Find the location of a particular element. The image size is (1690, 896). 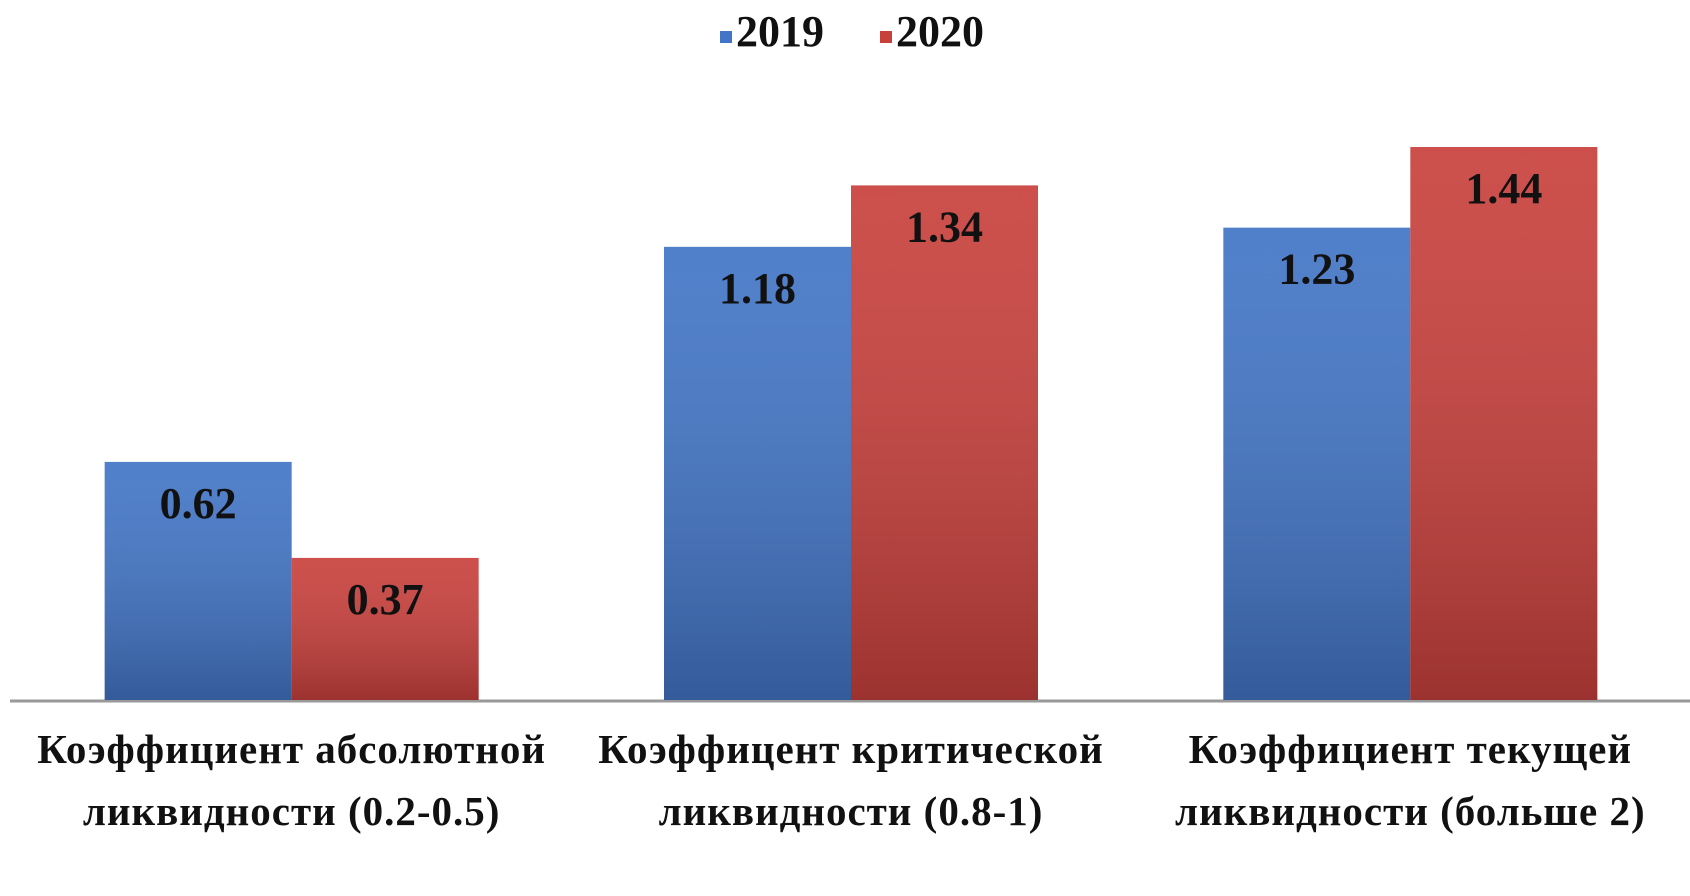

legend-label: 2019 is located at coordinates (780, 31).